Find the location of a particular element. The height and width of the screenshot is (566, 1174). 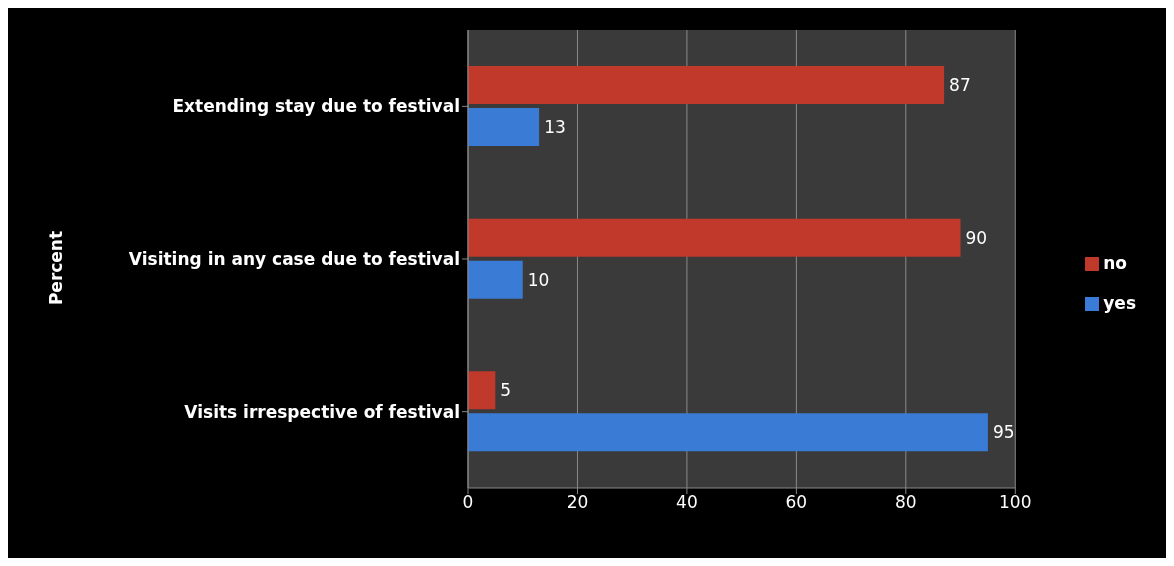

x-tick-label: 60 is located at coordinates (796, 502).